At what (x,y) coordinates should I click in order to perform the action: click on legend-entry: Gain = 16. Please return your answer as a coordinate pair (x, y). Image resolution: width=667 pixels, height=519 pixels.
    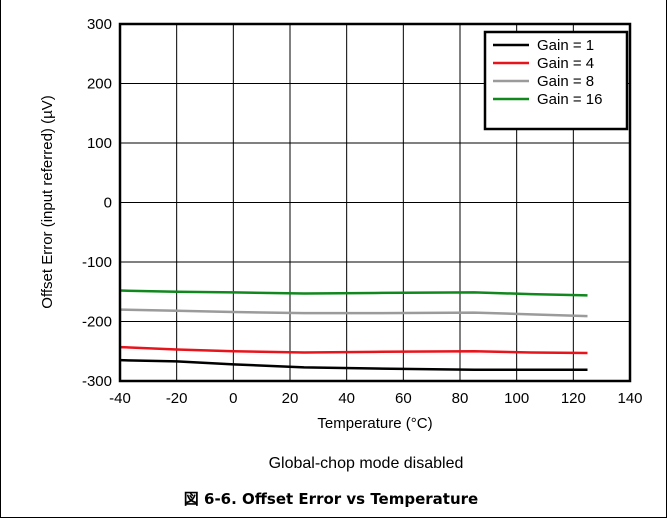
    Looking at the image, I should click on (569, 99).